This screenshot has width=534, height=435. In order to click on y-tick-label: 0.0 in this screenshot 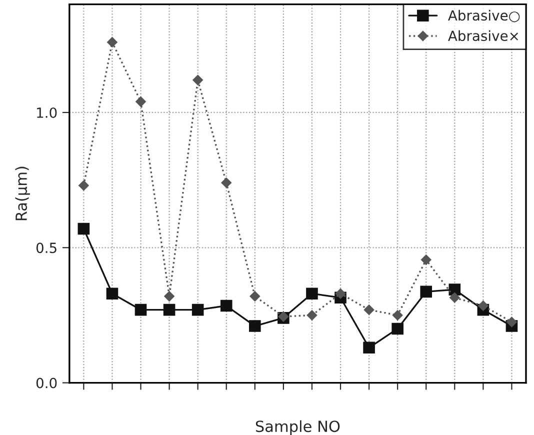, I will do `click(46, 383)`.